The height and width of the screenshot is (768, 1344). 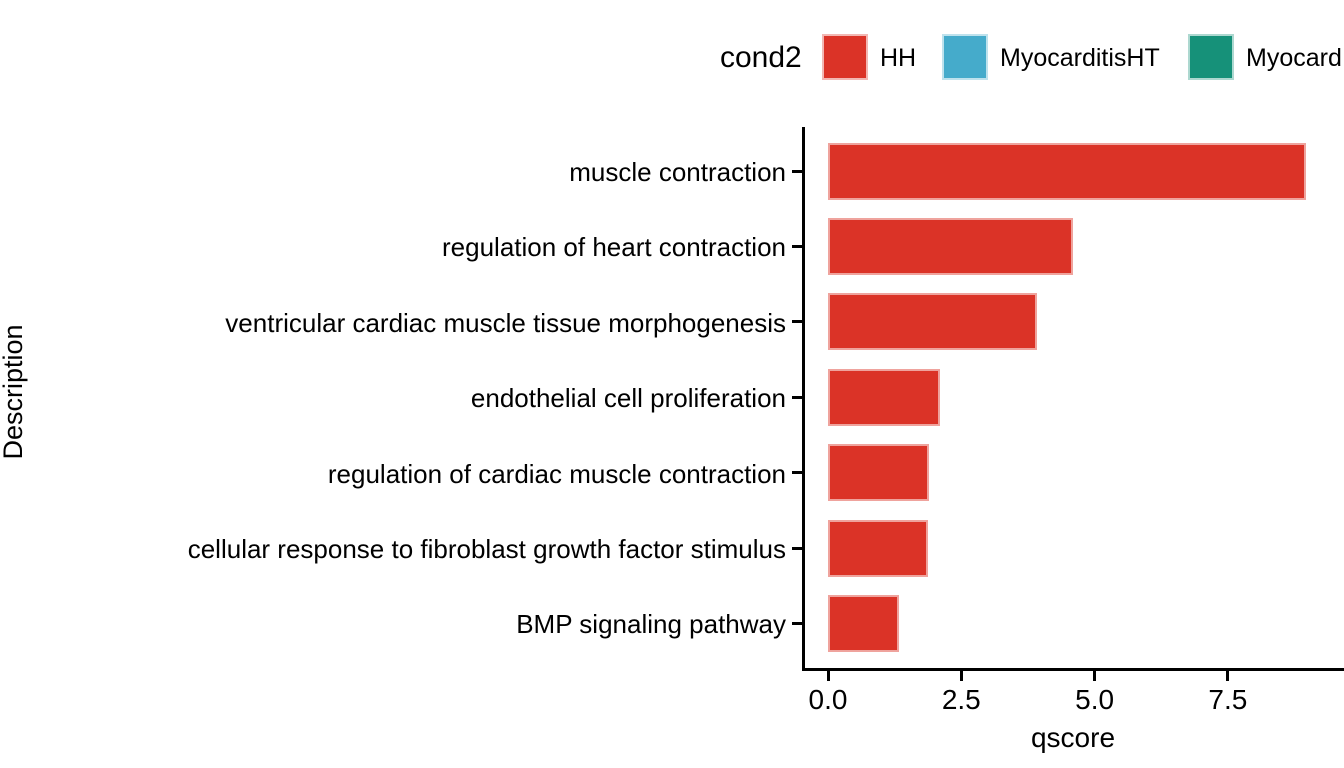 I want to click on x-axis-line, so click(x=1073, y=669).